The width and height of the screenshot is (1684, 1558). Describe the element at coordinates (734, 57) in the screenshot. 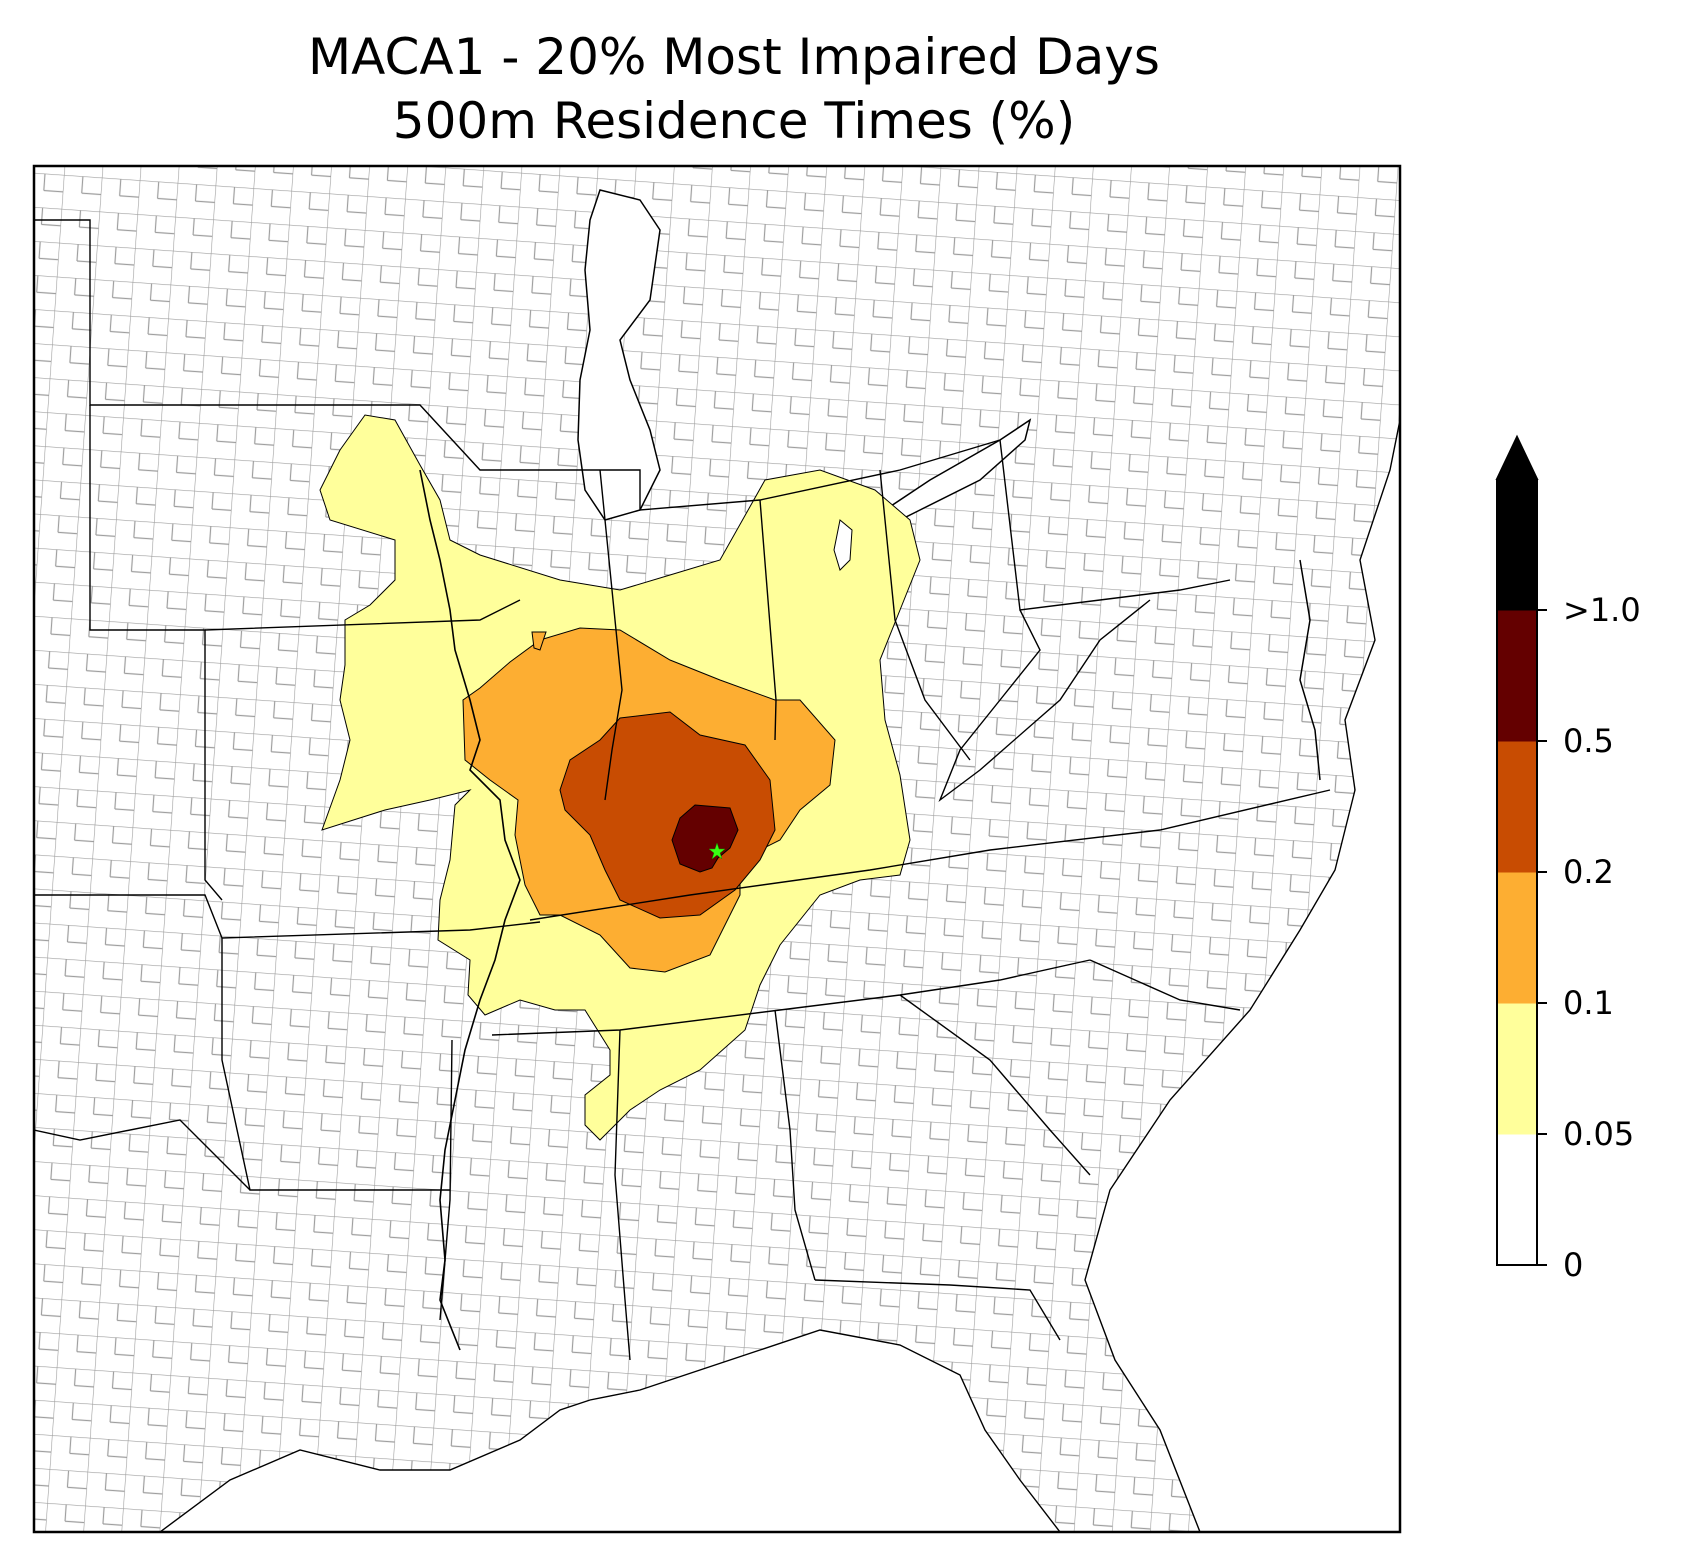

I see `map-title-line-1: MACA1 - 20% Most Impaired Days` at that location.